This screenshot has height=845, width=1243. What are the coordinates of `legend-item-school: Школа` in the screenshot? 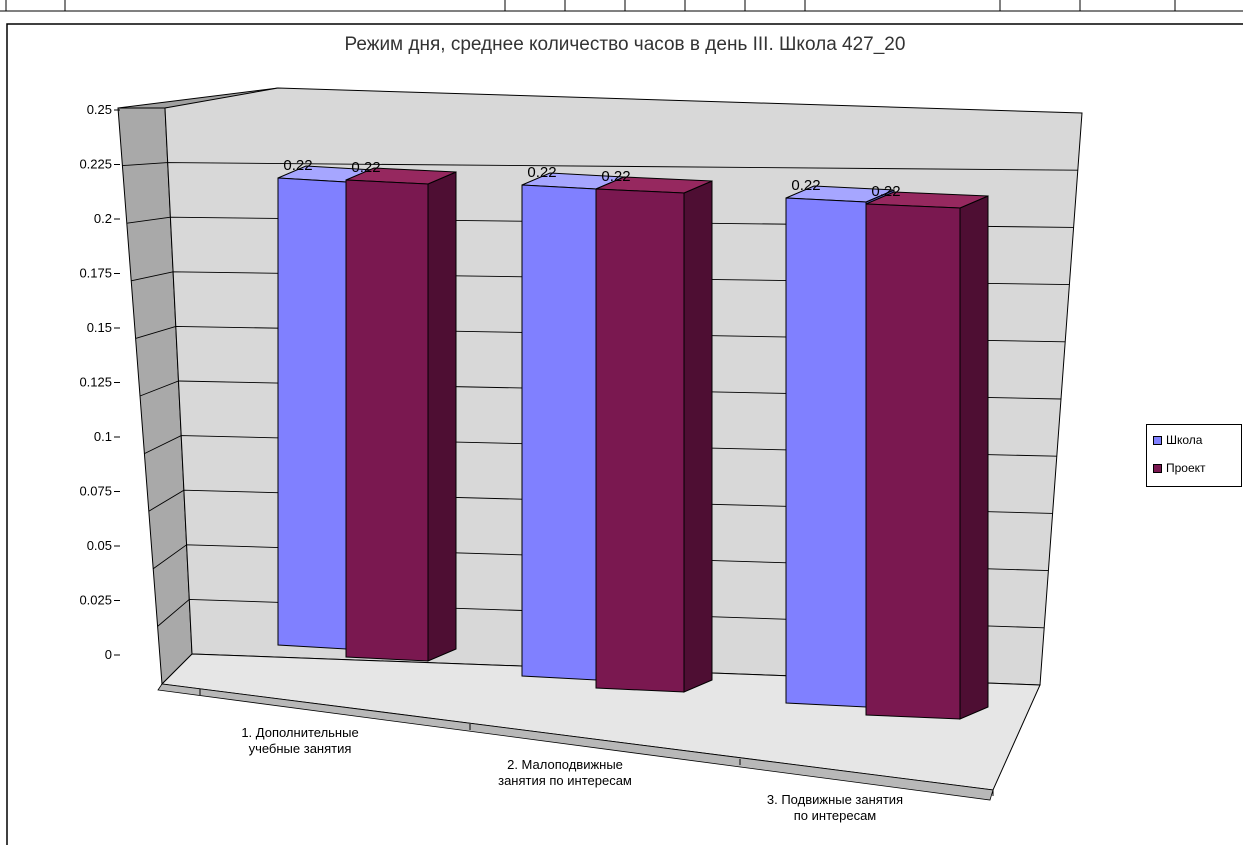 It's located at (1177, 440).